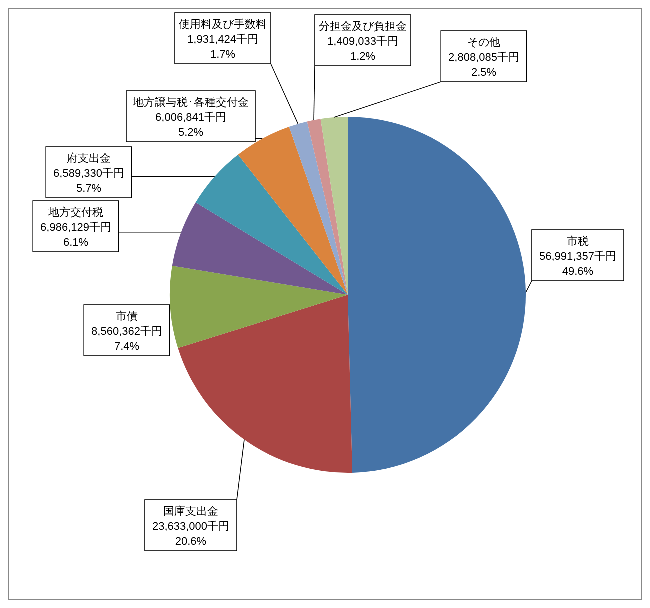 The width and height of the screenshot is (650, 608). Describe the element at coordinates (484, 65) in the screenshot. I see `data-label: 2,808,085千円 2.5%` at that location.